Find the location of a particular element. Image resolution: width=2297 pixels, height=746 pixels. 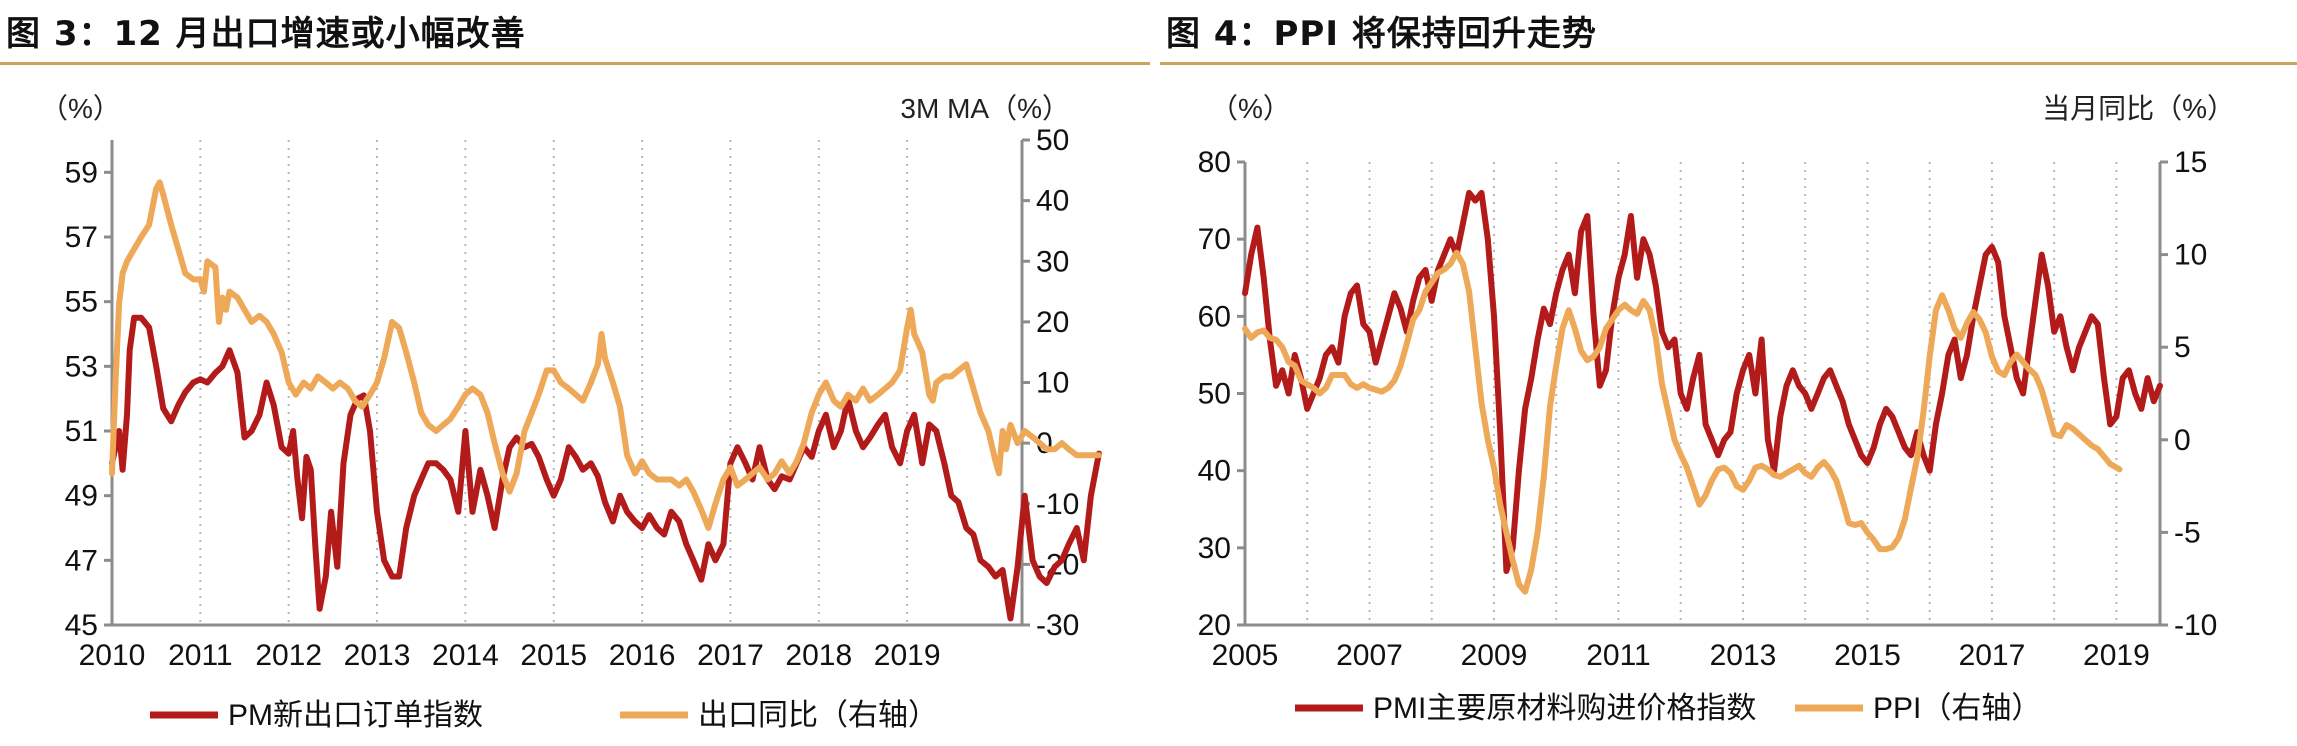

left-tick-label: 80 is located at coordinates (1214, 162).